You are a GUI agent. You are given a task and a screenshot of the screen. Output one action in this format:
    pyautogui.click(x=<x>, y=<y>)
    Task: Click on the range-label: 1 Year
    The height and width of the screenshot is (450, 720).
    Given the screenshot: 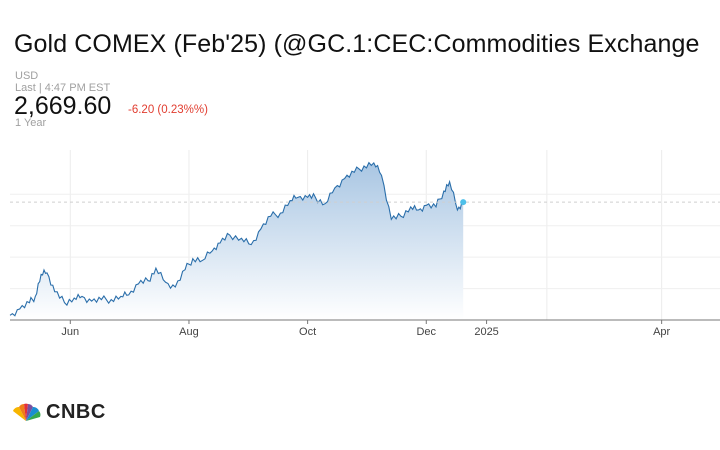 What is the action you would take?
    pyautogui.click(x=31, y=123)
    